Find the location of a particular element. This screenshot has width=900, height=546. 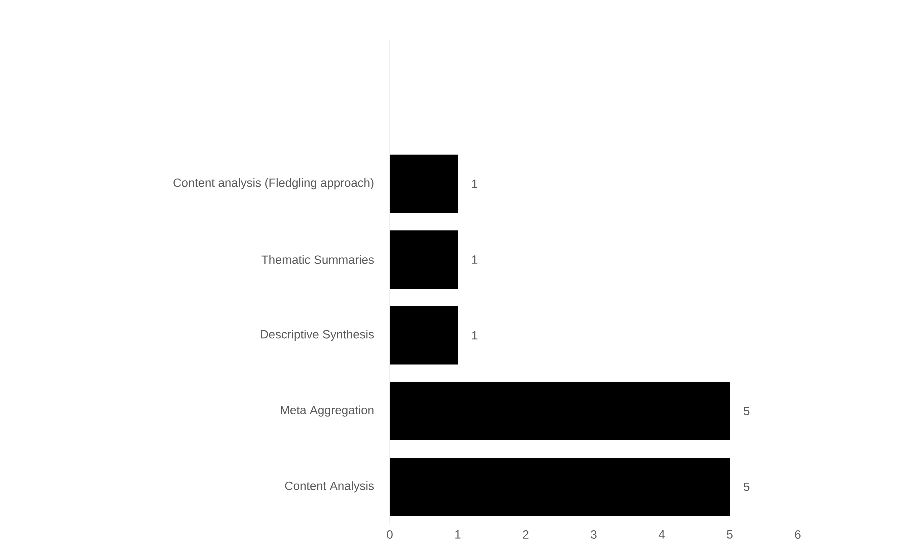

y-tick-label: Meta Aggregation is located at coordinates (327, 411).